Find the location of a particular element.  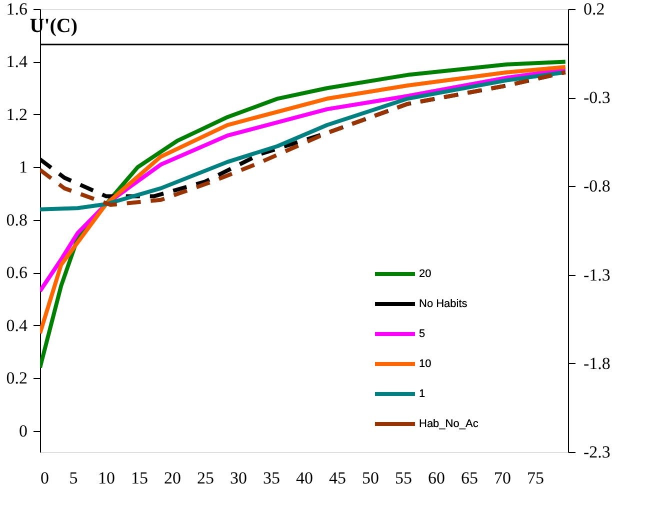

x-tick-label: 75 is located at coordinates (535, 478).